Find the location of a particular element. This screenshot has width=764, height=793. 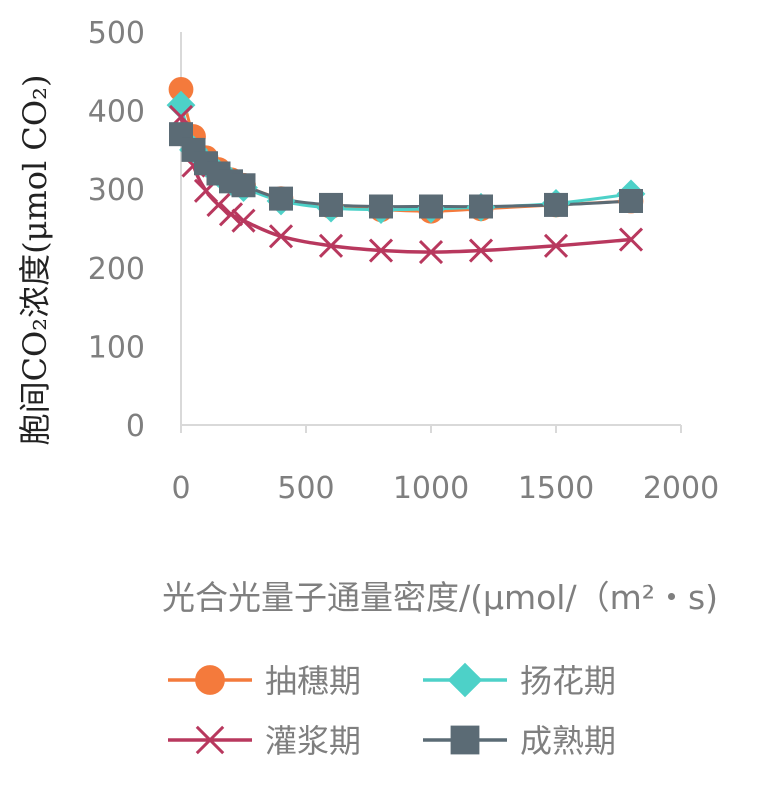

x-tick-label: 1500 is located at coordinates (556, 488).